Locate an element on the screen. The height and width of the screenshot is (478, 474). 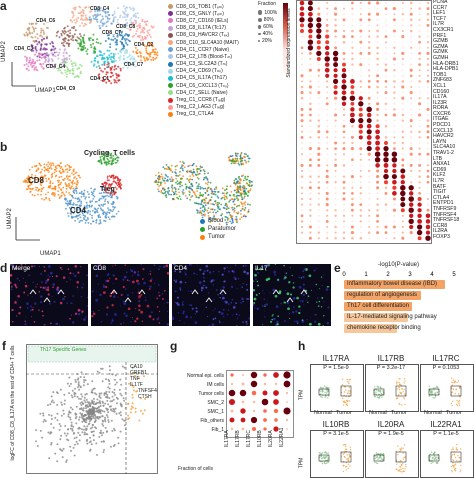
boxplot-pvalue: P = 1.1e-5 is located at coordinates (446, 434).